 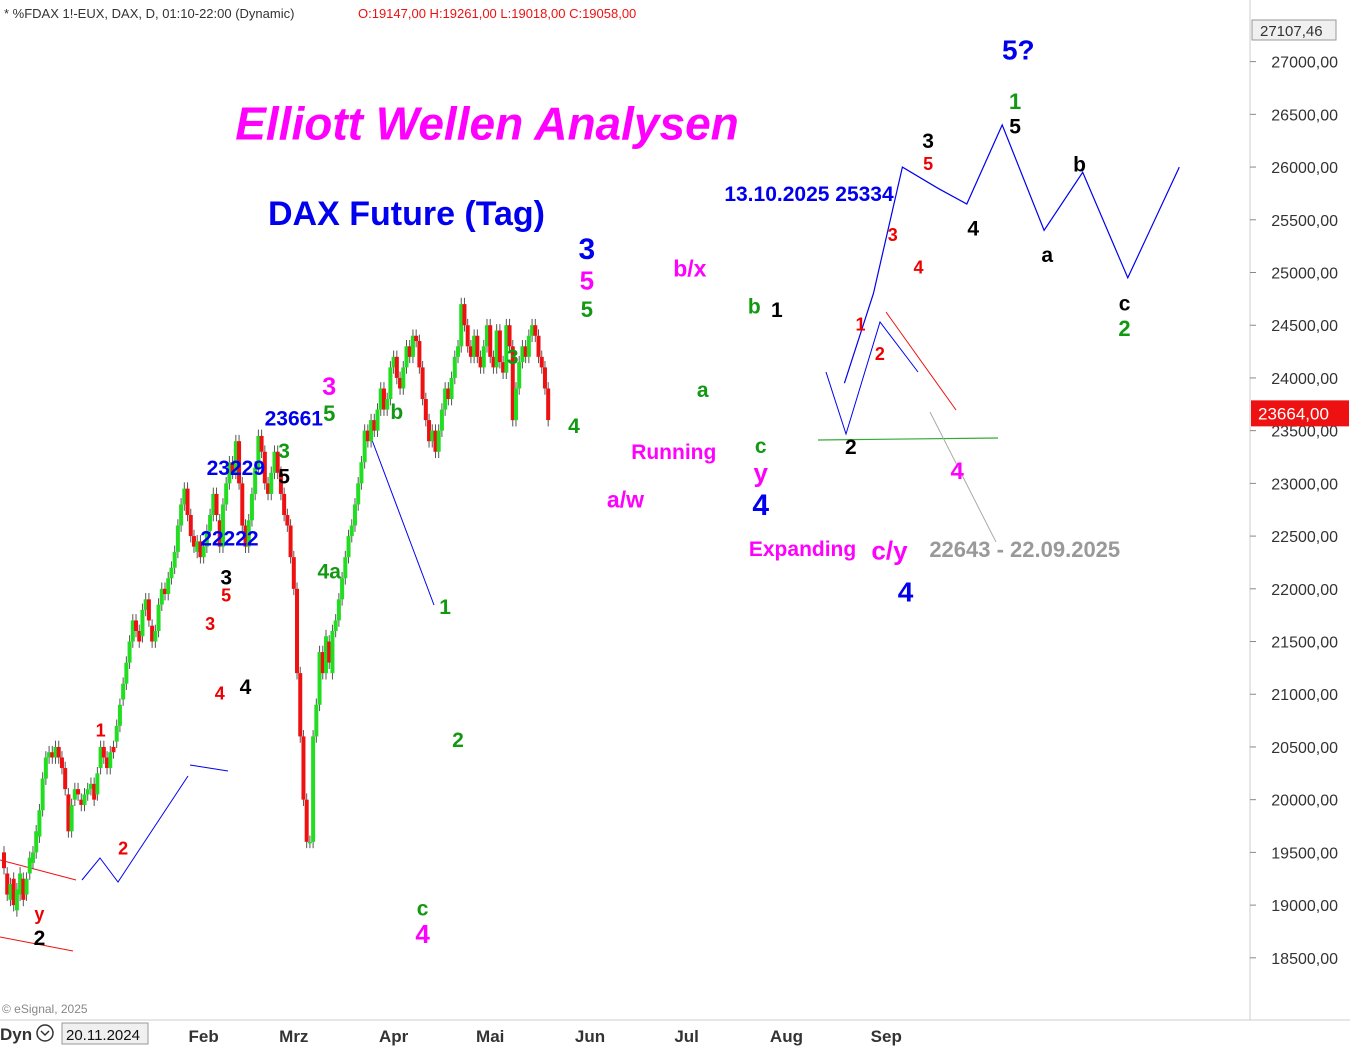 What do you see at coordinates (445, 607) in the screenshot?
I see `wave-label: 1` at bounding box center [445, 607].